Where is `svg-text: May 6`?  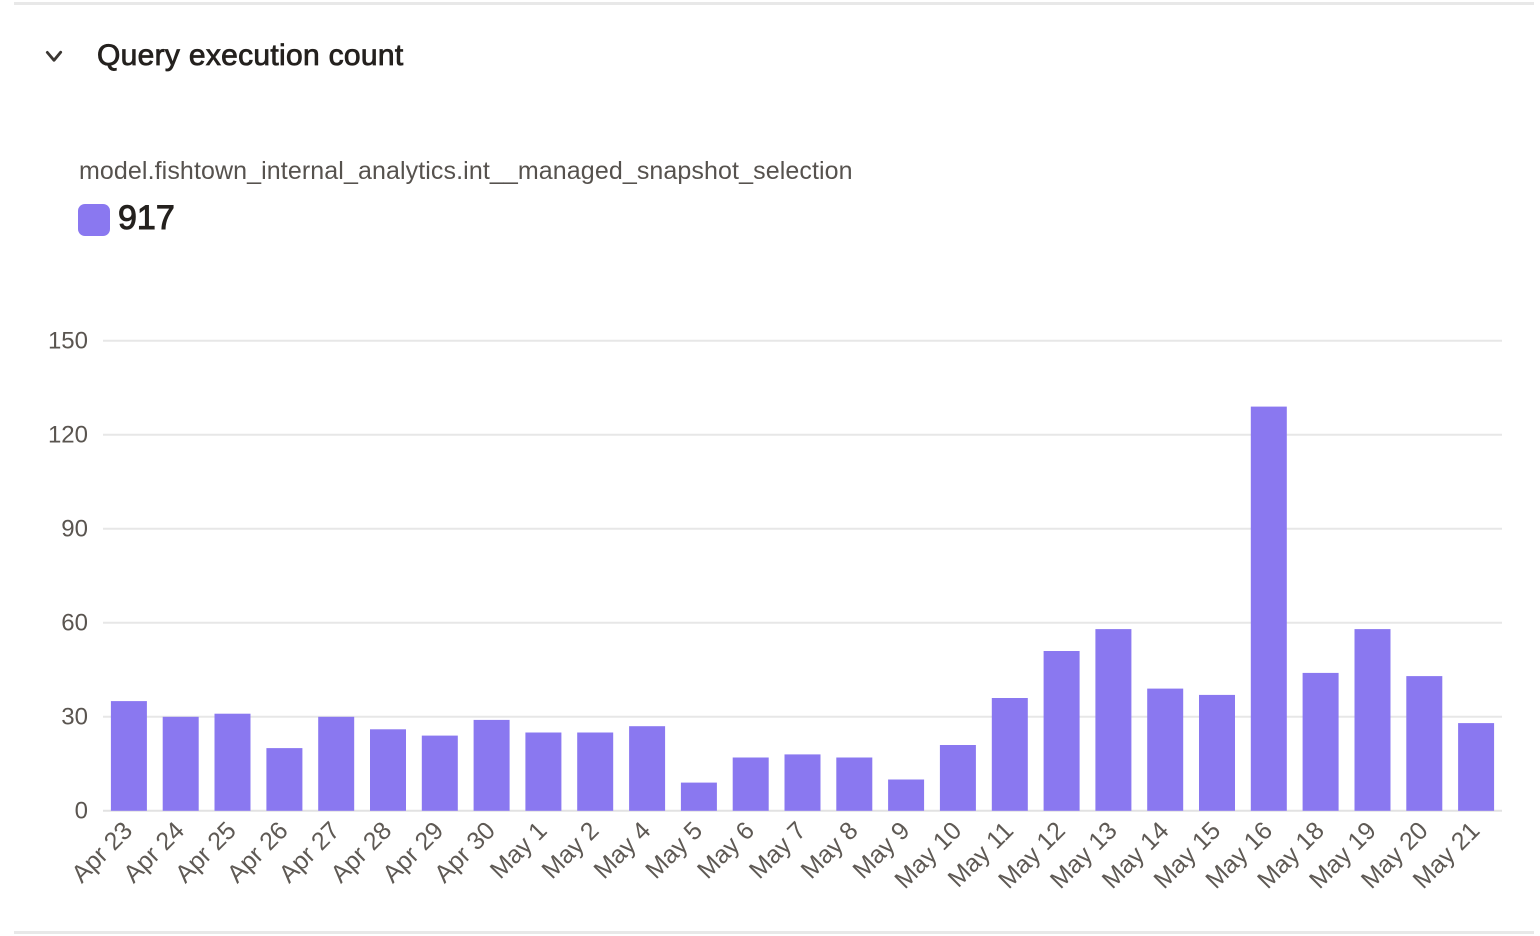
svg-text: May 6 is located at coordinates (726, 850).